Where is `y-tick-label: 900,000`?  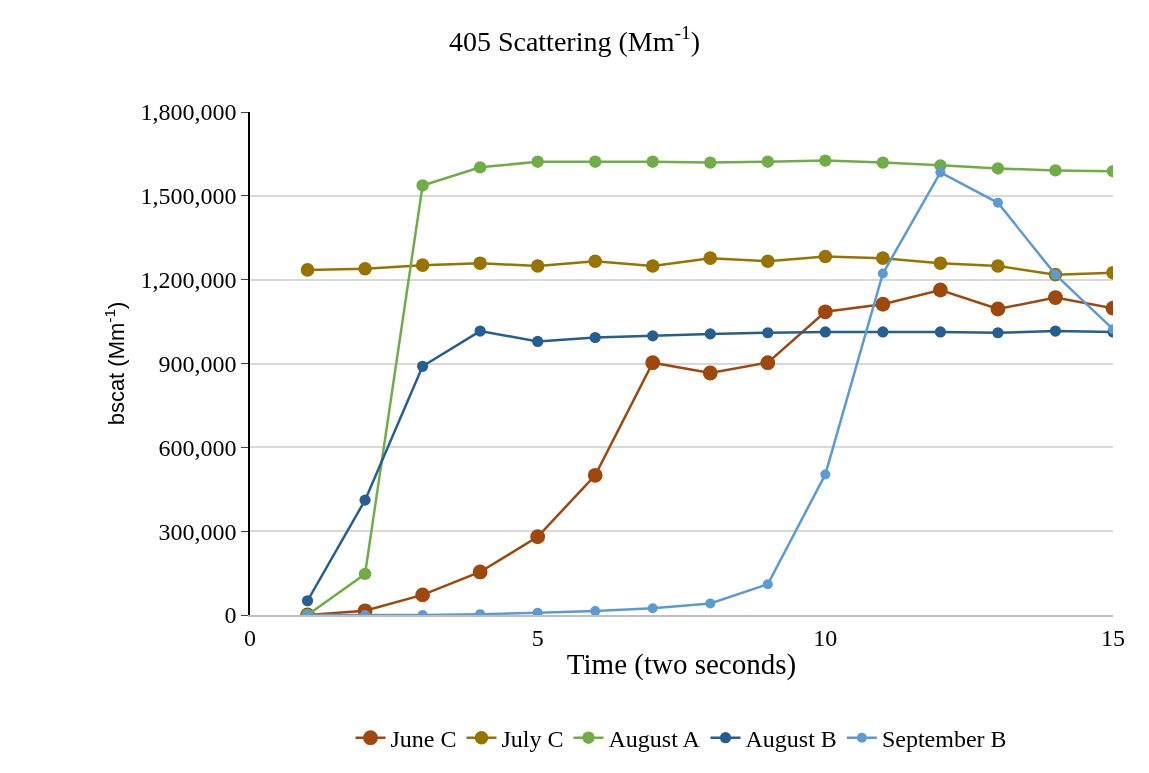
y-tick-label: 900,000 is located at coordinates (197, 363).